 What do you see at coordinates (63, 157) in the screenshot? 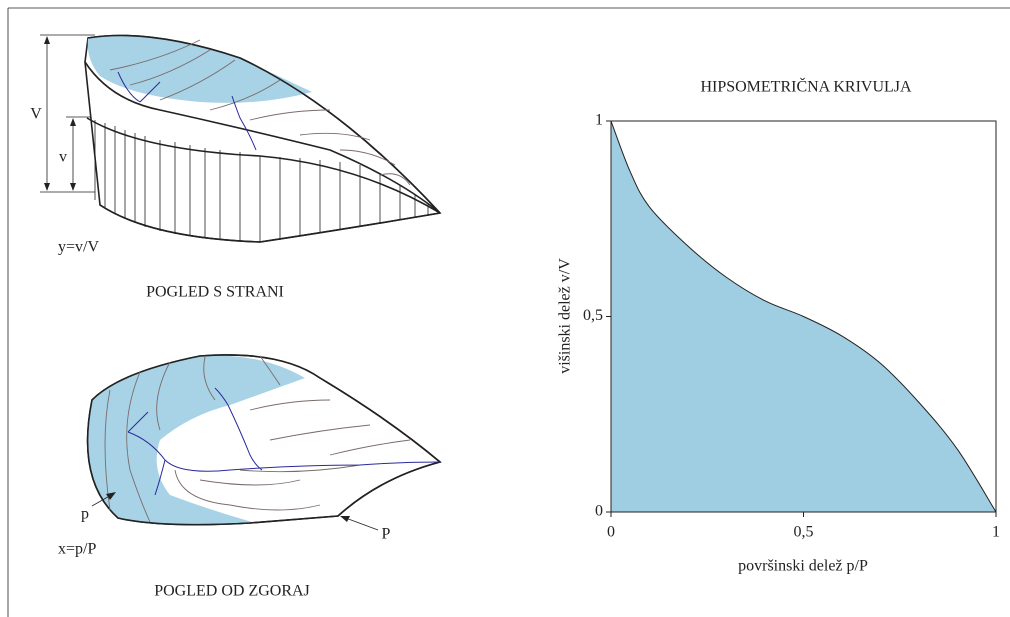
I see `label-v-small: v` at bounding box center [63, 157].